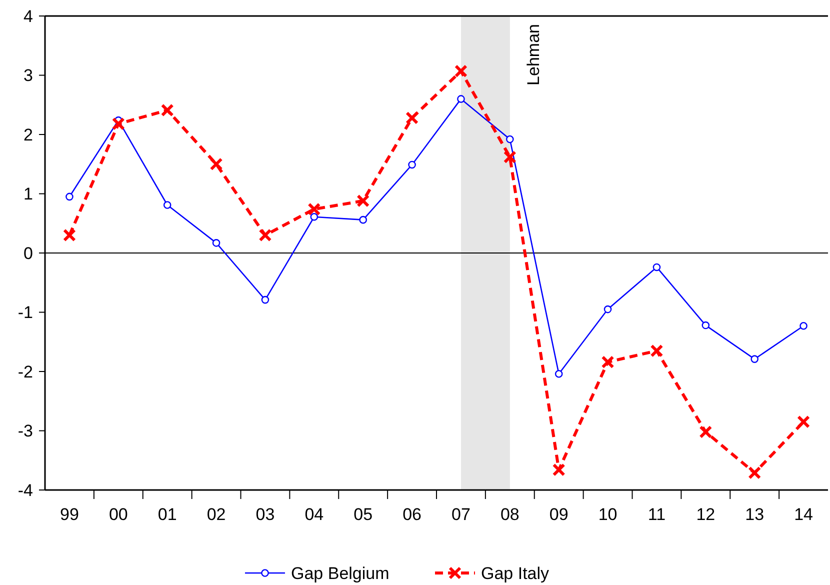 This screenshot has width=830, height=585. I want to click on y-tick-label: 3, so click(28, 76).